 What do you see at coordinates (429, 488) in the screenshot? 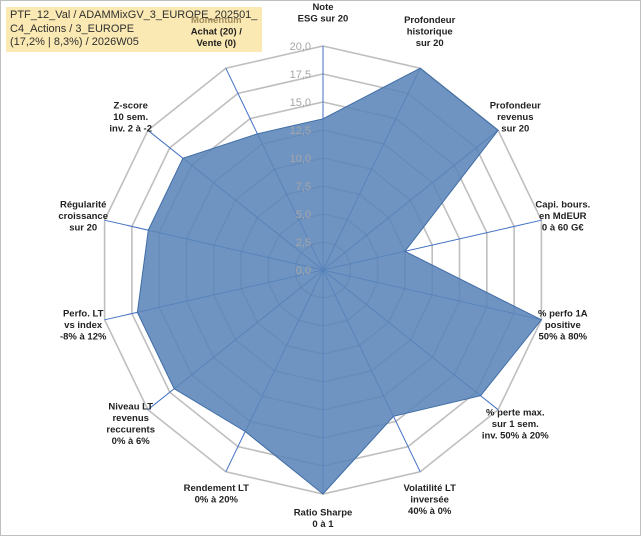
I see `axis-label-line: Volatilité LT` at bounding box center [429, 488].